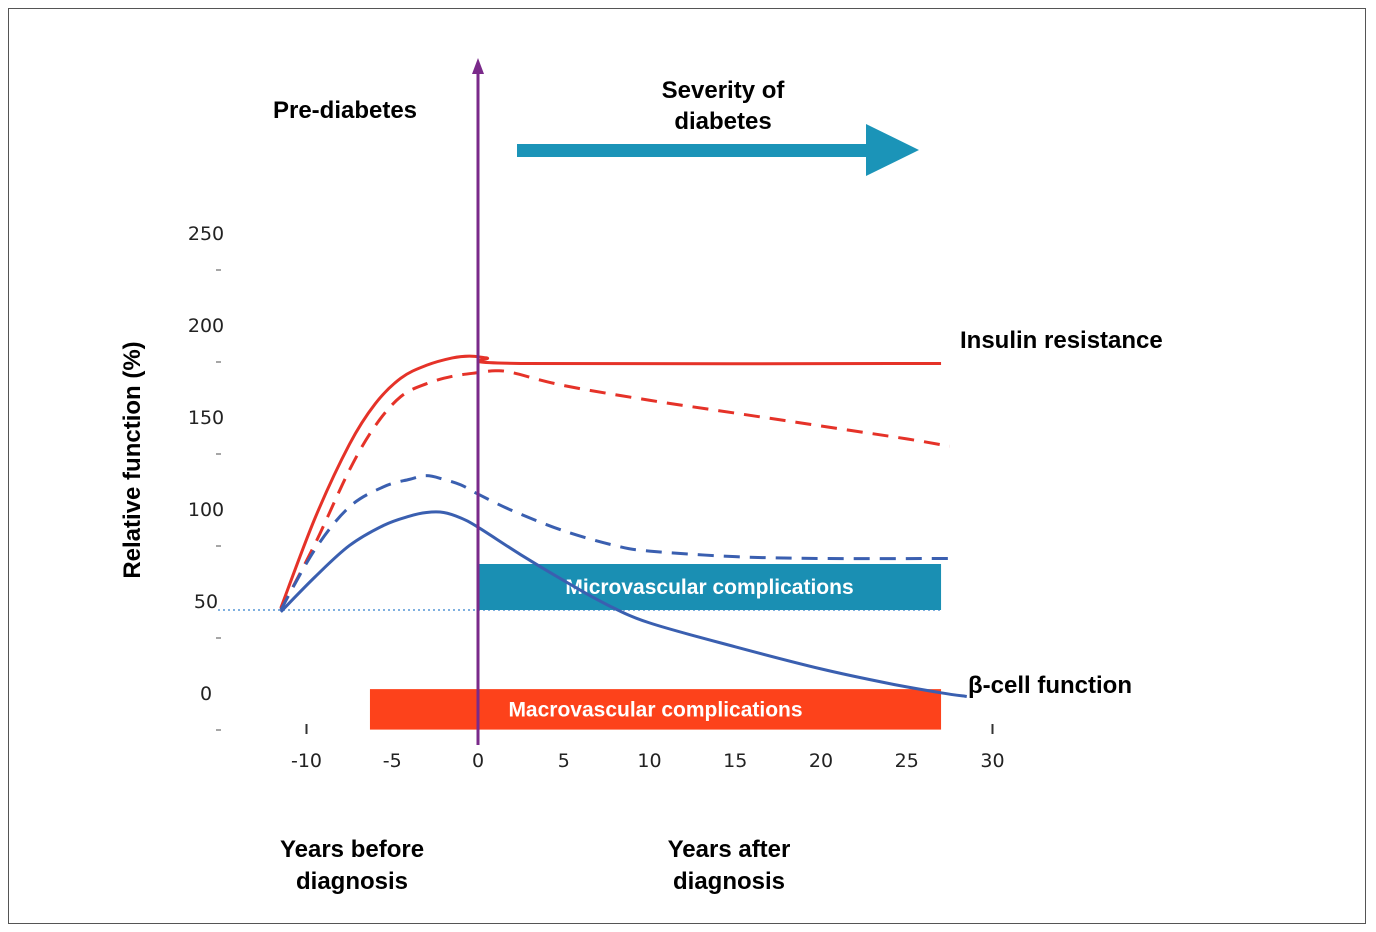  I want to click on severity-label-line-2: diabetes, so click(722, 121).